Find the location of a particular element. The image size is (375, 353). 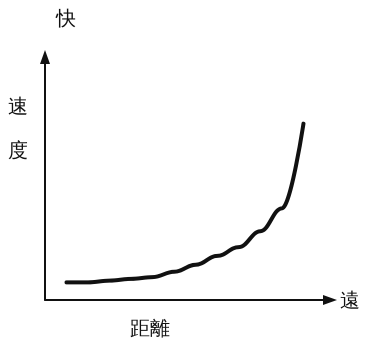

text: 遠 is located at coordinates (350, 300).